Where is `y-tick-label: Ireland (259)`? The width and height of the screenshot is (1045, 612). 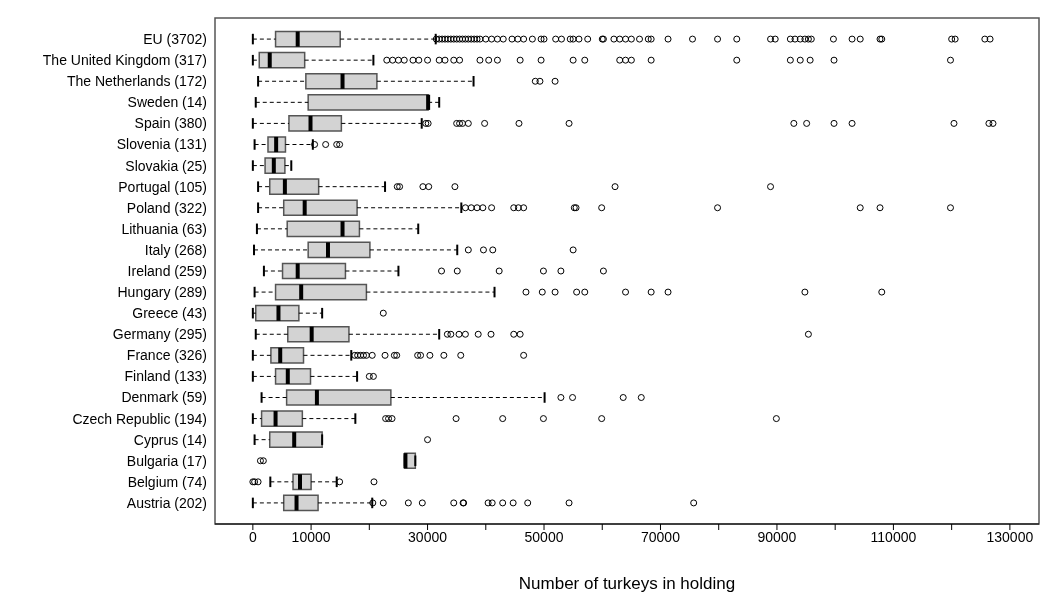
y-tick-label: Ireland (259) is located at coordinates (167, 270).